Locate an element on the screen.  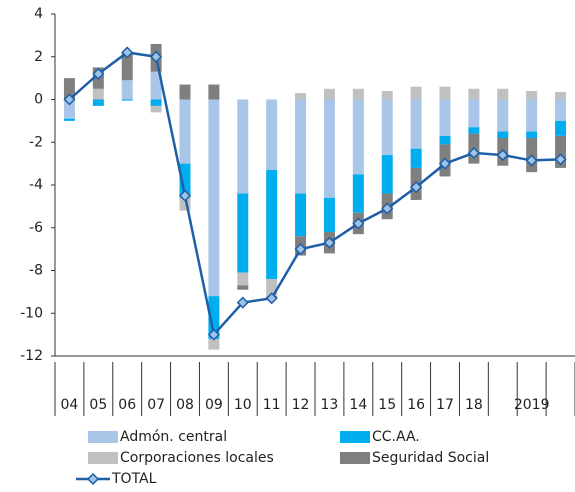
x-tick-label: 08 is located at coordinates (185, 405).